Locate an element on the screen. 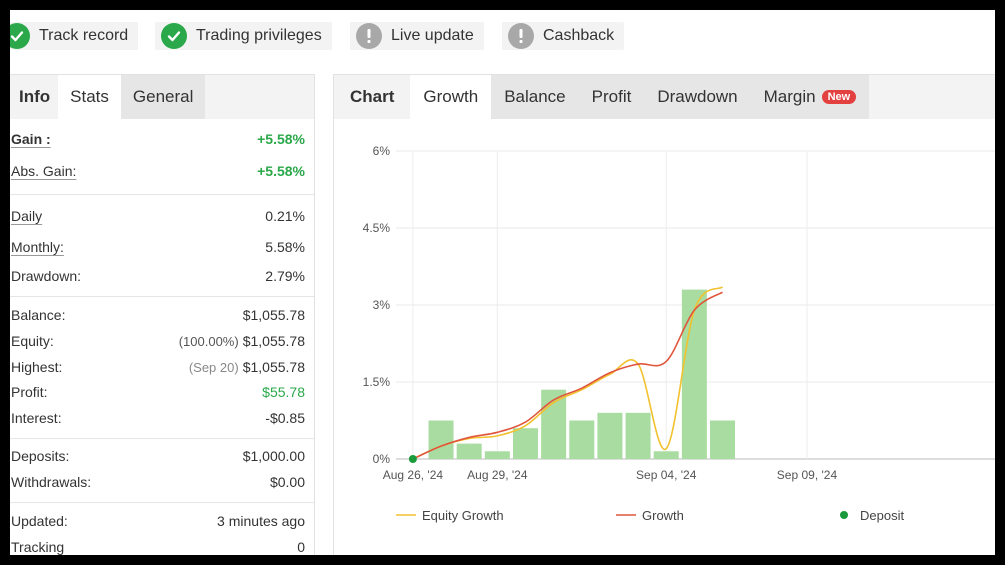 The height and width of the screenshot is (565, 1005). stat-label: Withdrawals: is located at coordinates (51, 482).